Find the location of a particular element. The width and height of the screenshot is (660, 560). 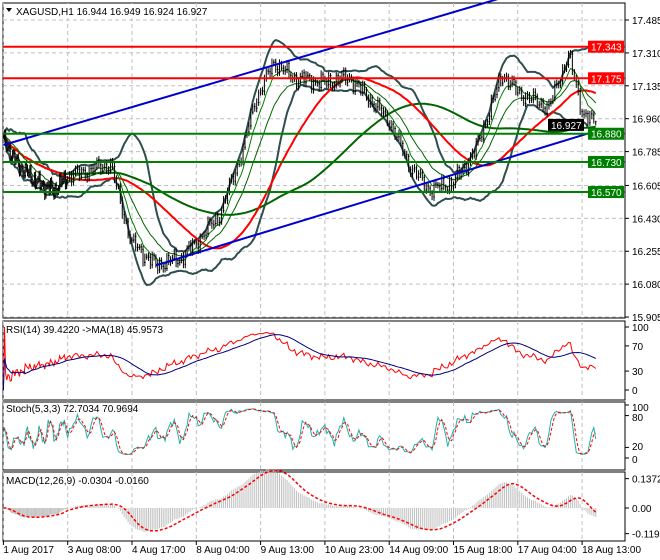

stoch-signal-line is located at coordinates (299, 431).